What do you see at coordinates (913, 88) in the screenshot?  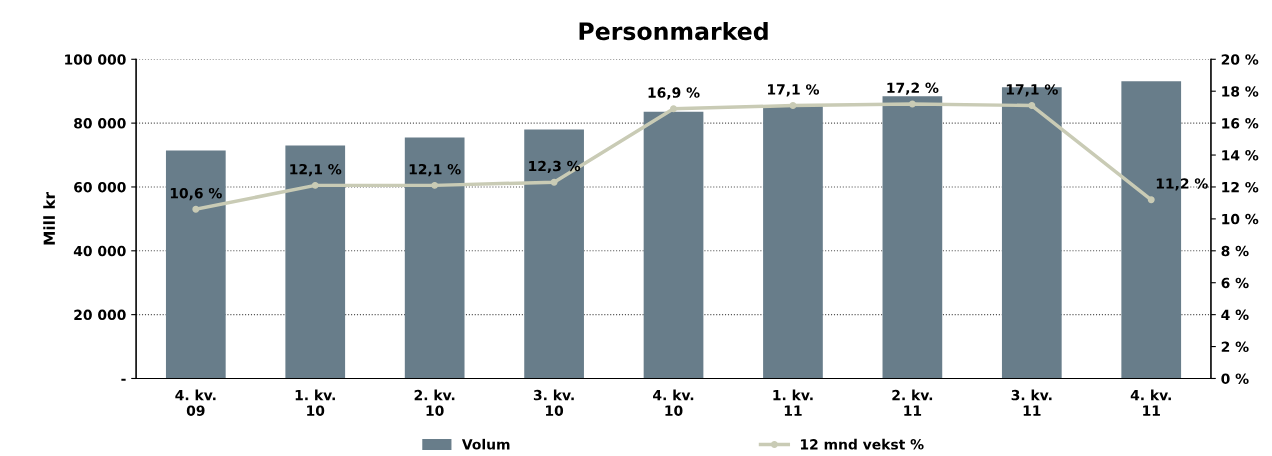 I see `data-label: 17,2 %` at bounding box center [913, 88].